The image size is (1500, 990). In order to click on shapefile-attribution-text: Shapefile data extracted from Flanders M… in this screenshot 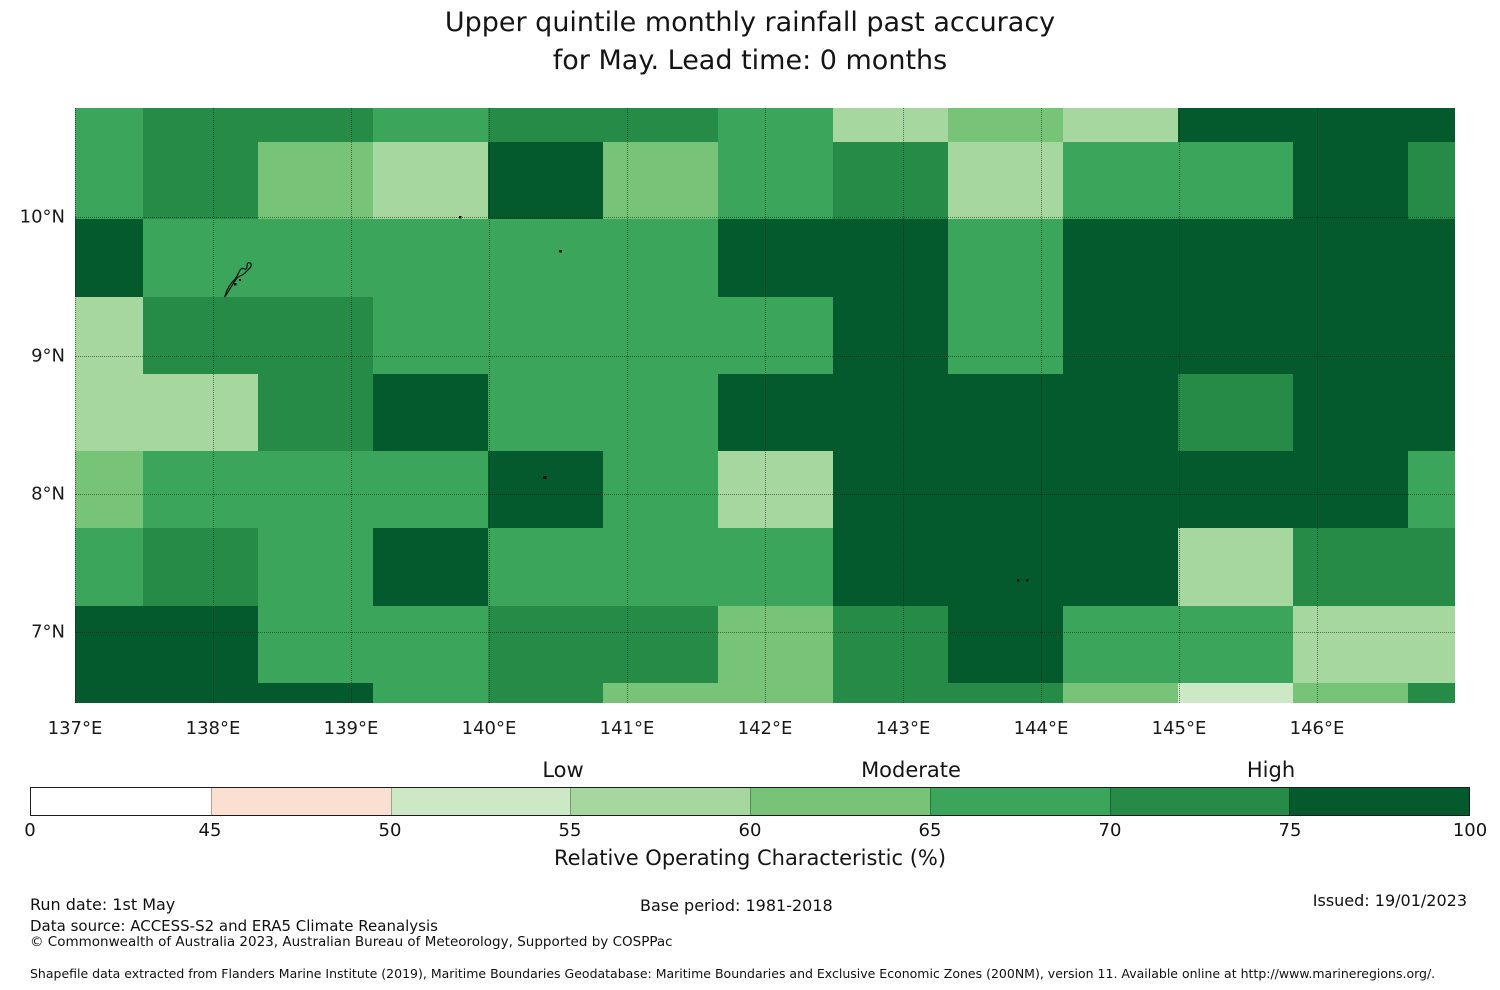, I will do `click(733, 973)`.